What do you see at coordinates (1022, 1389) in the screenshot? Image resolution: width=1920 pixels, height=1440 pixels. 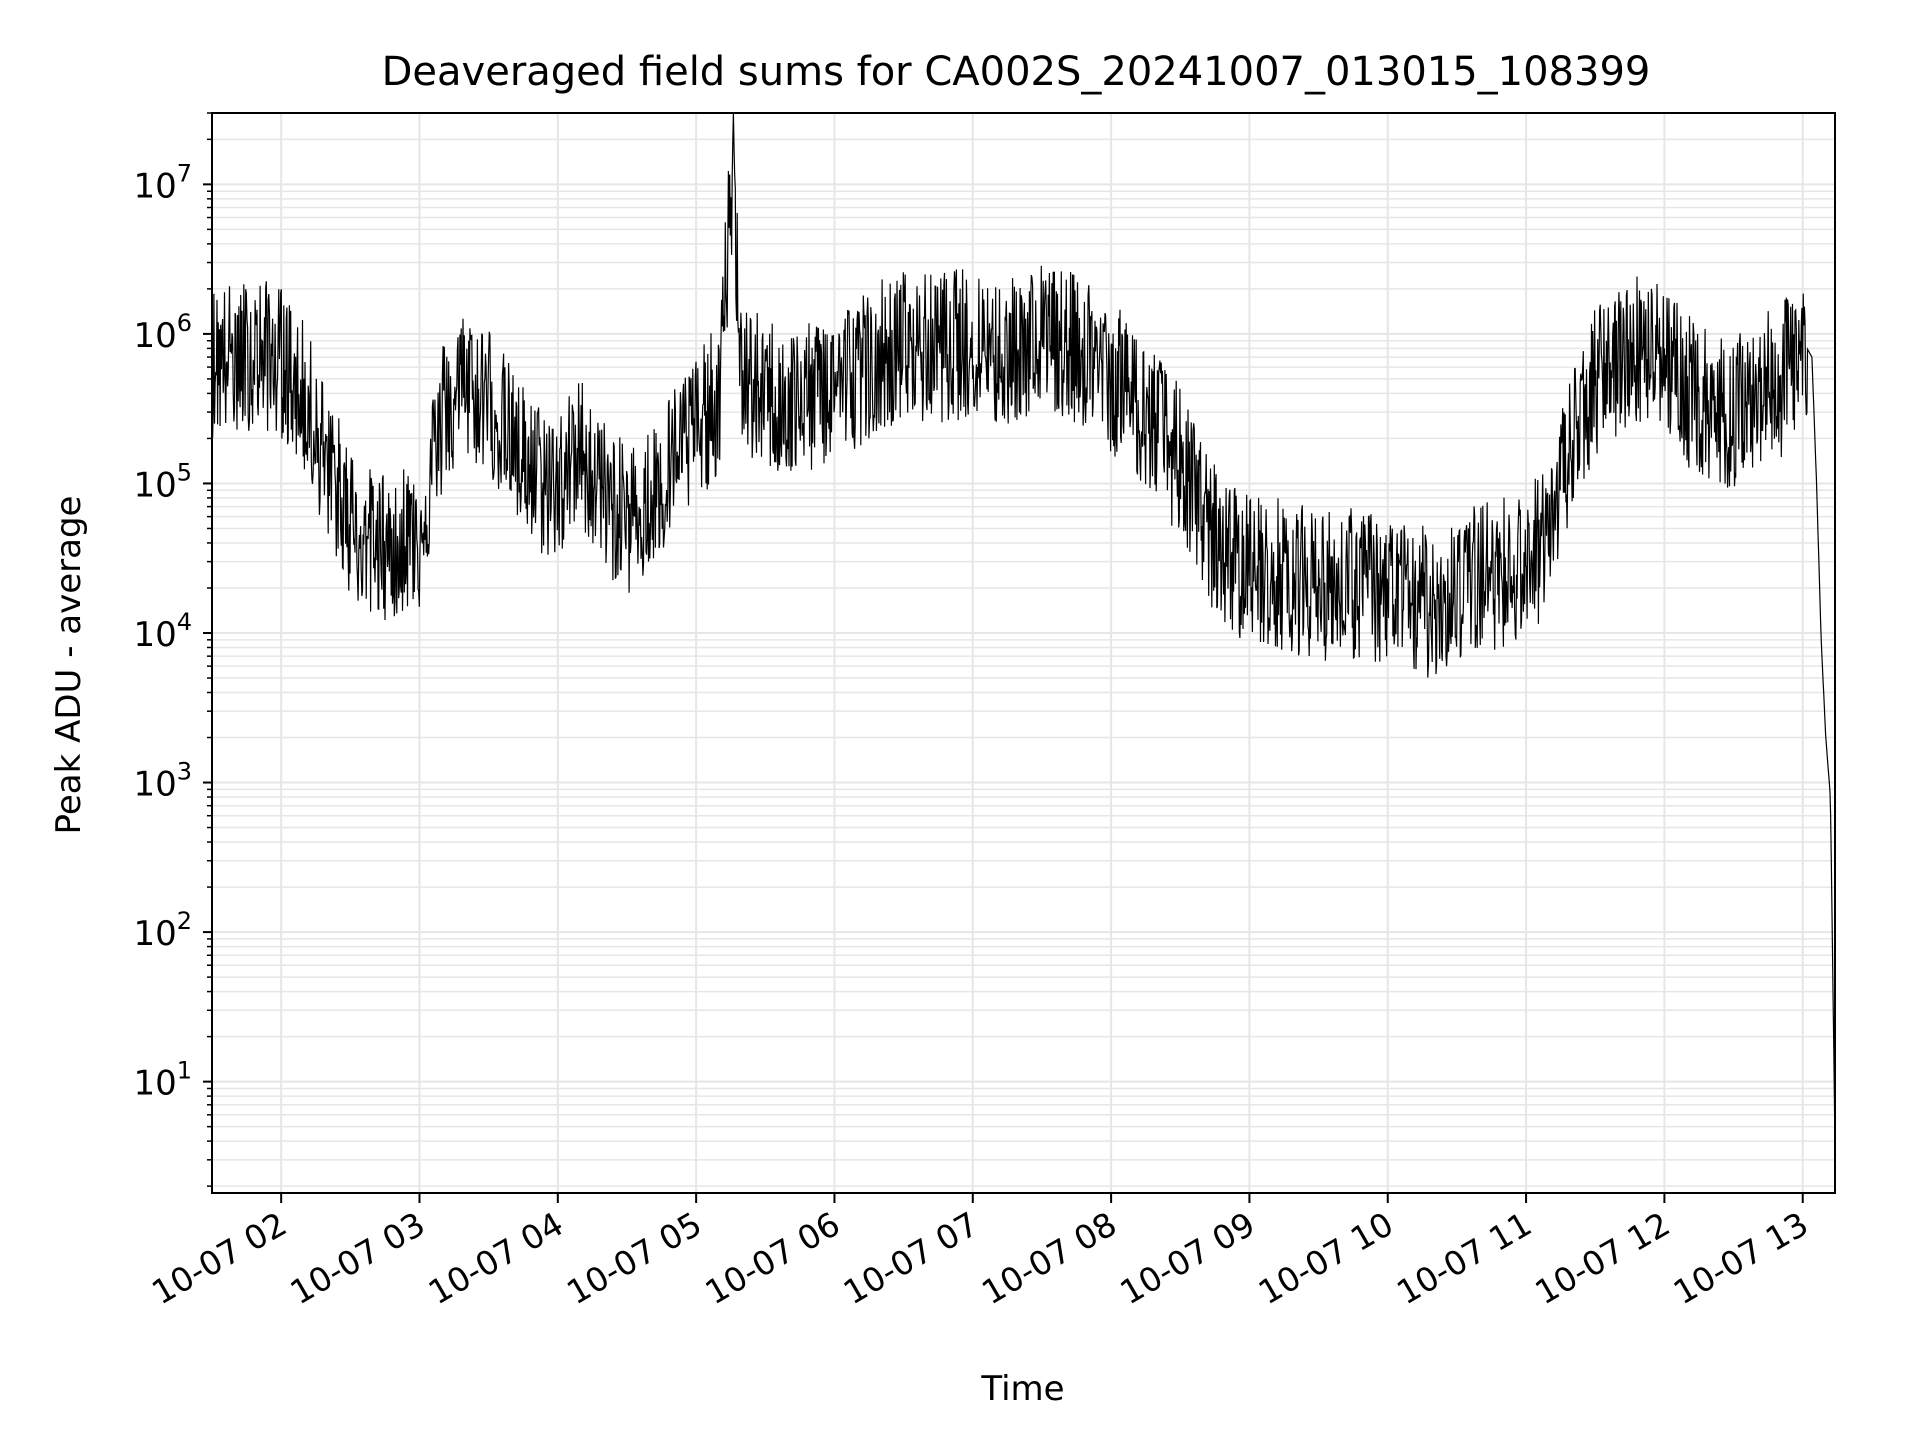 I see `x-axis-label: Time` at bounding box center [1022, 1389].